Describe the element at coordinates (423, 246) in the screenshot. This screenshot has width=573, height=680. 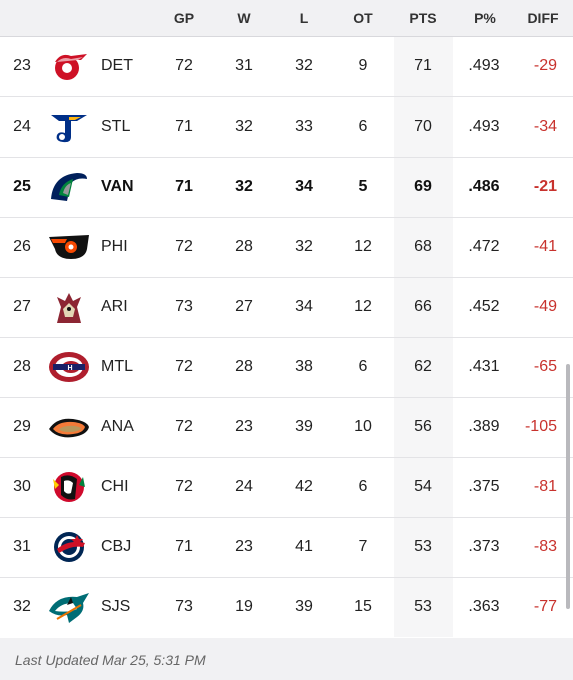
I see `pts-value: 68` at that location.